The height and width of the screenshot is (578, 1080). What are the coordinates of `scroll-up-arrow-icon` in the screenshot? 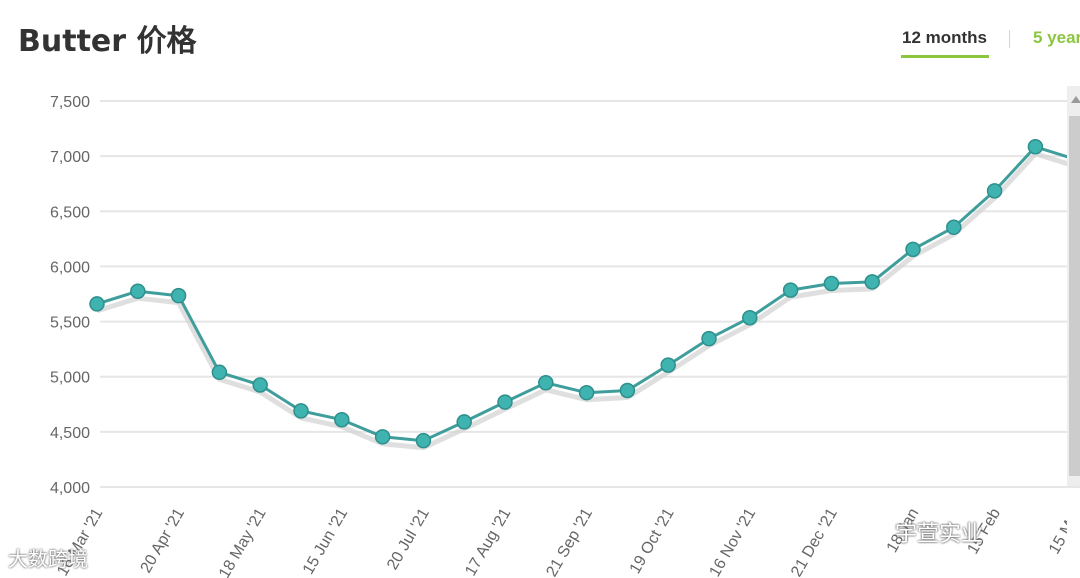 It's located at (1075, 99).